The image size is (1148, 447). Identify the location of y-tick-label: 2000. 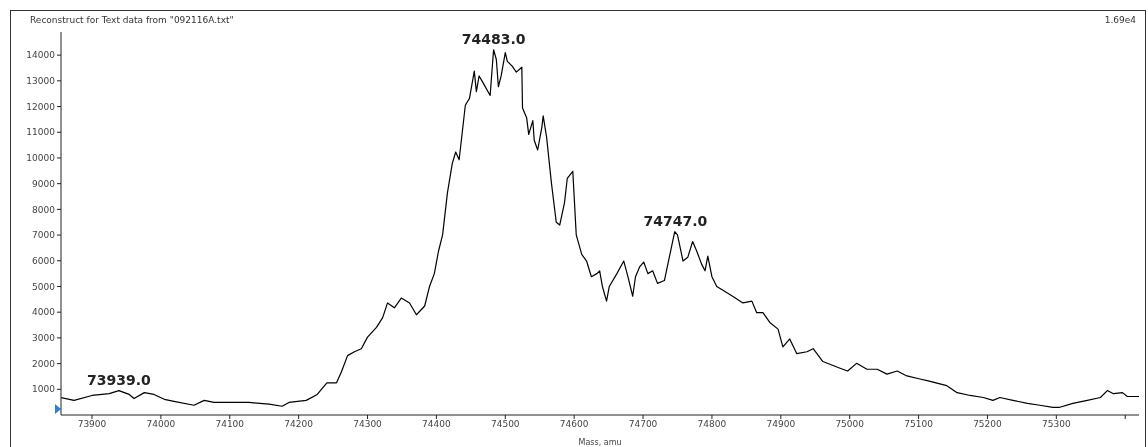
(44, 363).